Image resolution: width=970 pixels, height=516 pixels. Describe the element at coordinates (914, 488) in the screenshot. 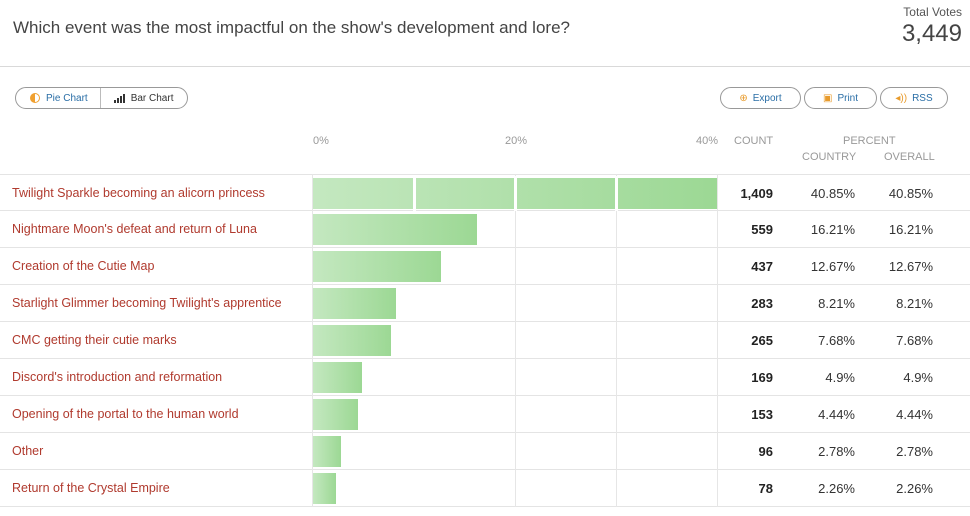

I see `overall-percent: 2.26%` at that location.